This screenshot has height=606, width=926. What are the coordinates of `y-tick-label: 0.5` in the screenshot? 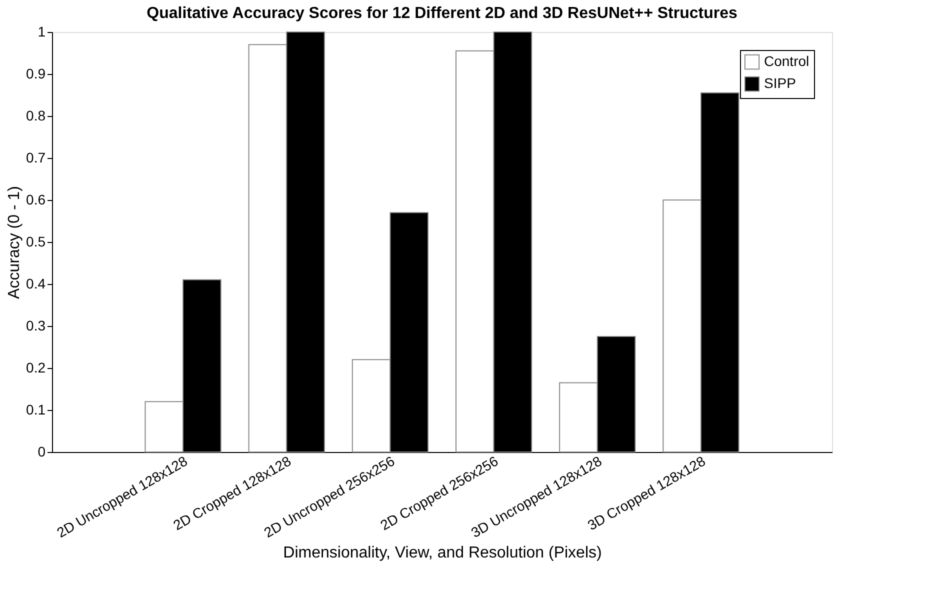 It's located at (36, 242).